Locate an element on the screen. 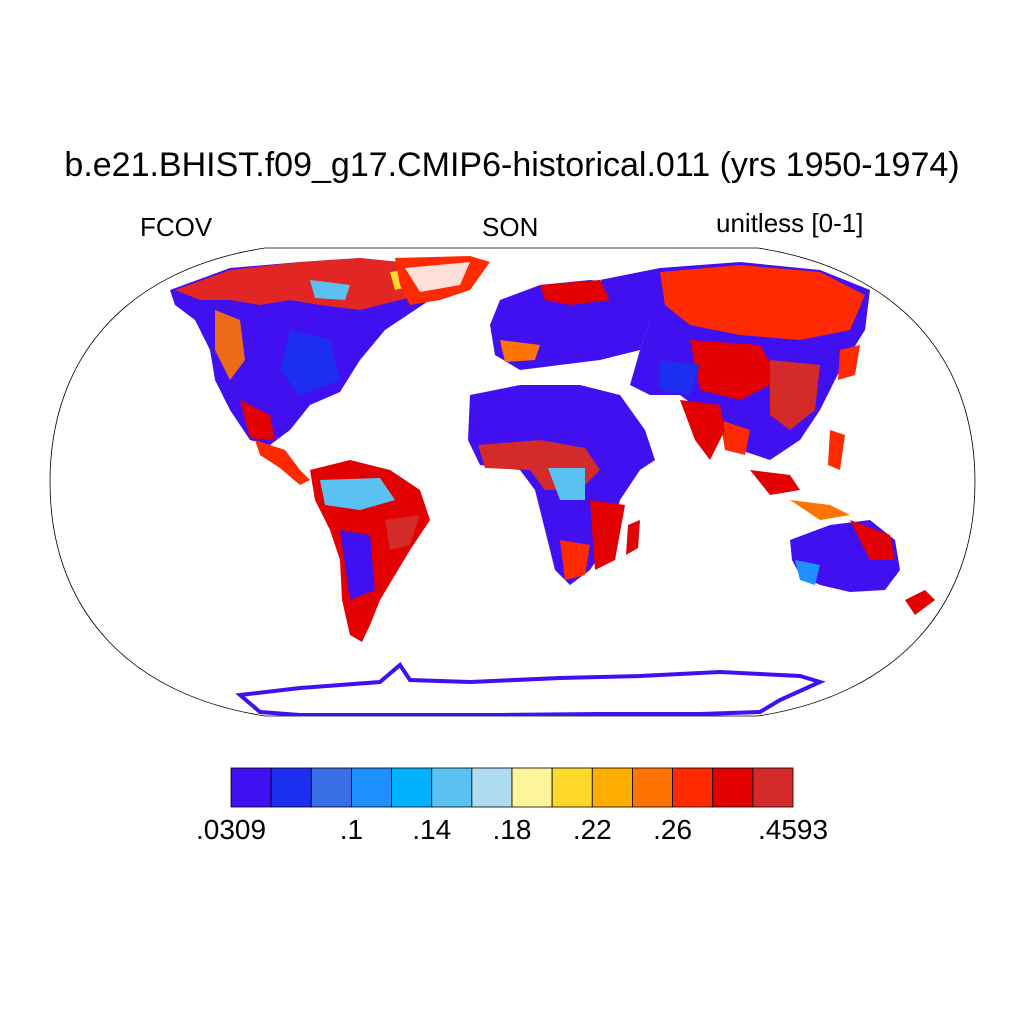  season-label: SON is located at coordinates (510, 227).